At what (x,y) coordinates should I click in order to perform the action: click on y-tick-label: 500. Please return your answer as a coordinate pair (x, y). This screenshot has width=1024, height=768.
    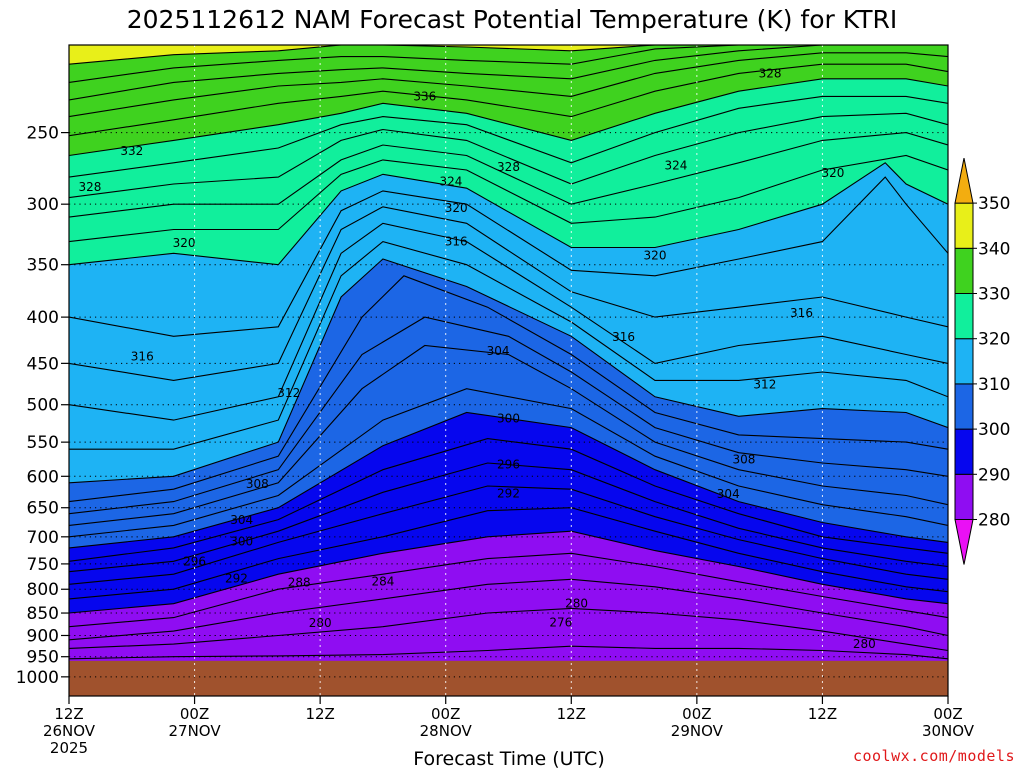
    Looking at the image, I should click on (43, 406).